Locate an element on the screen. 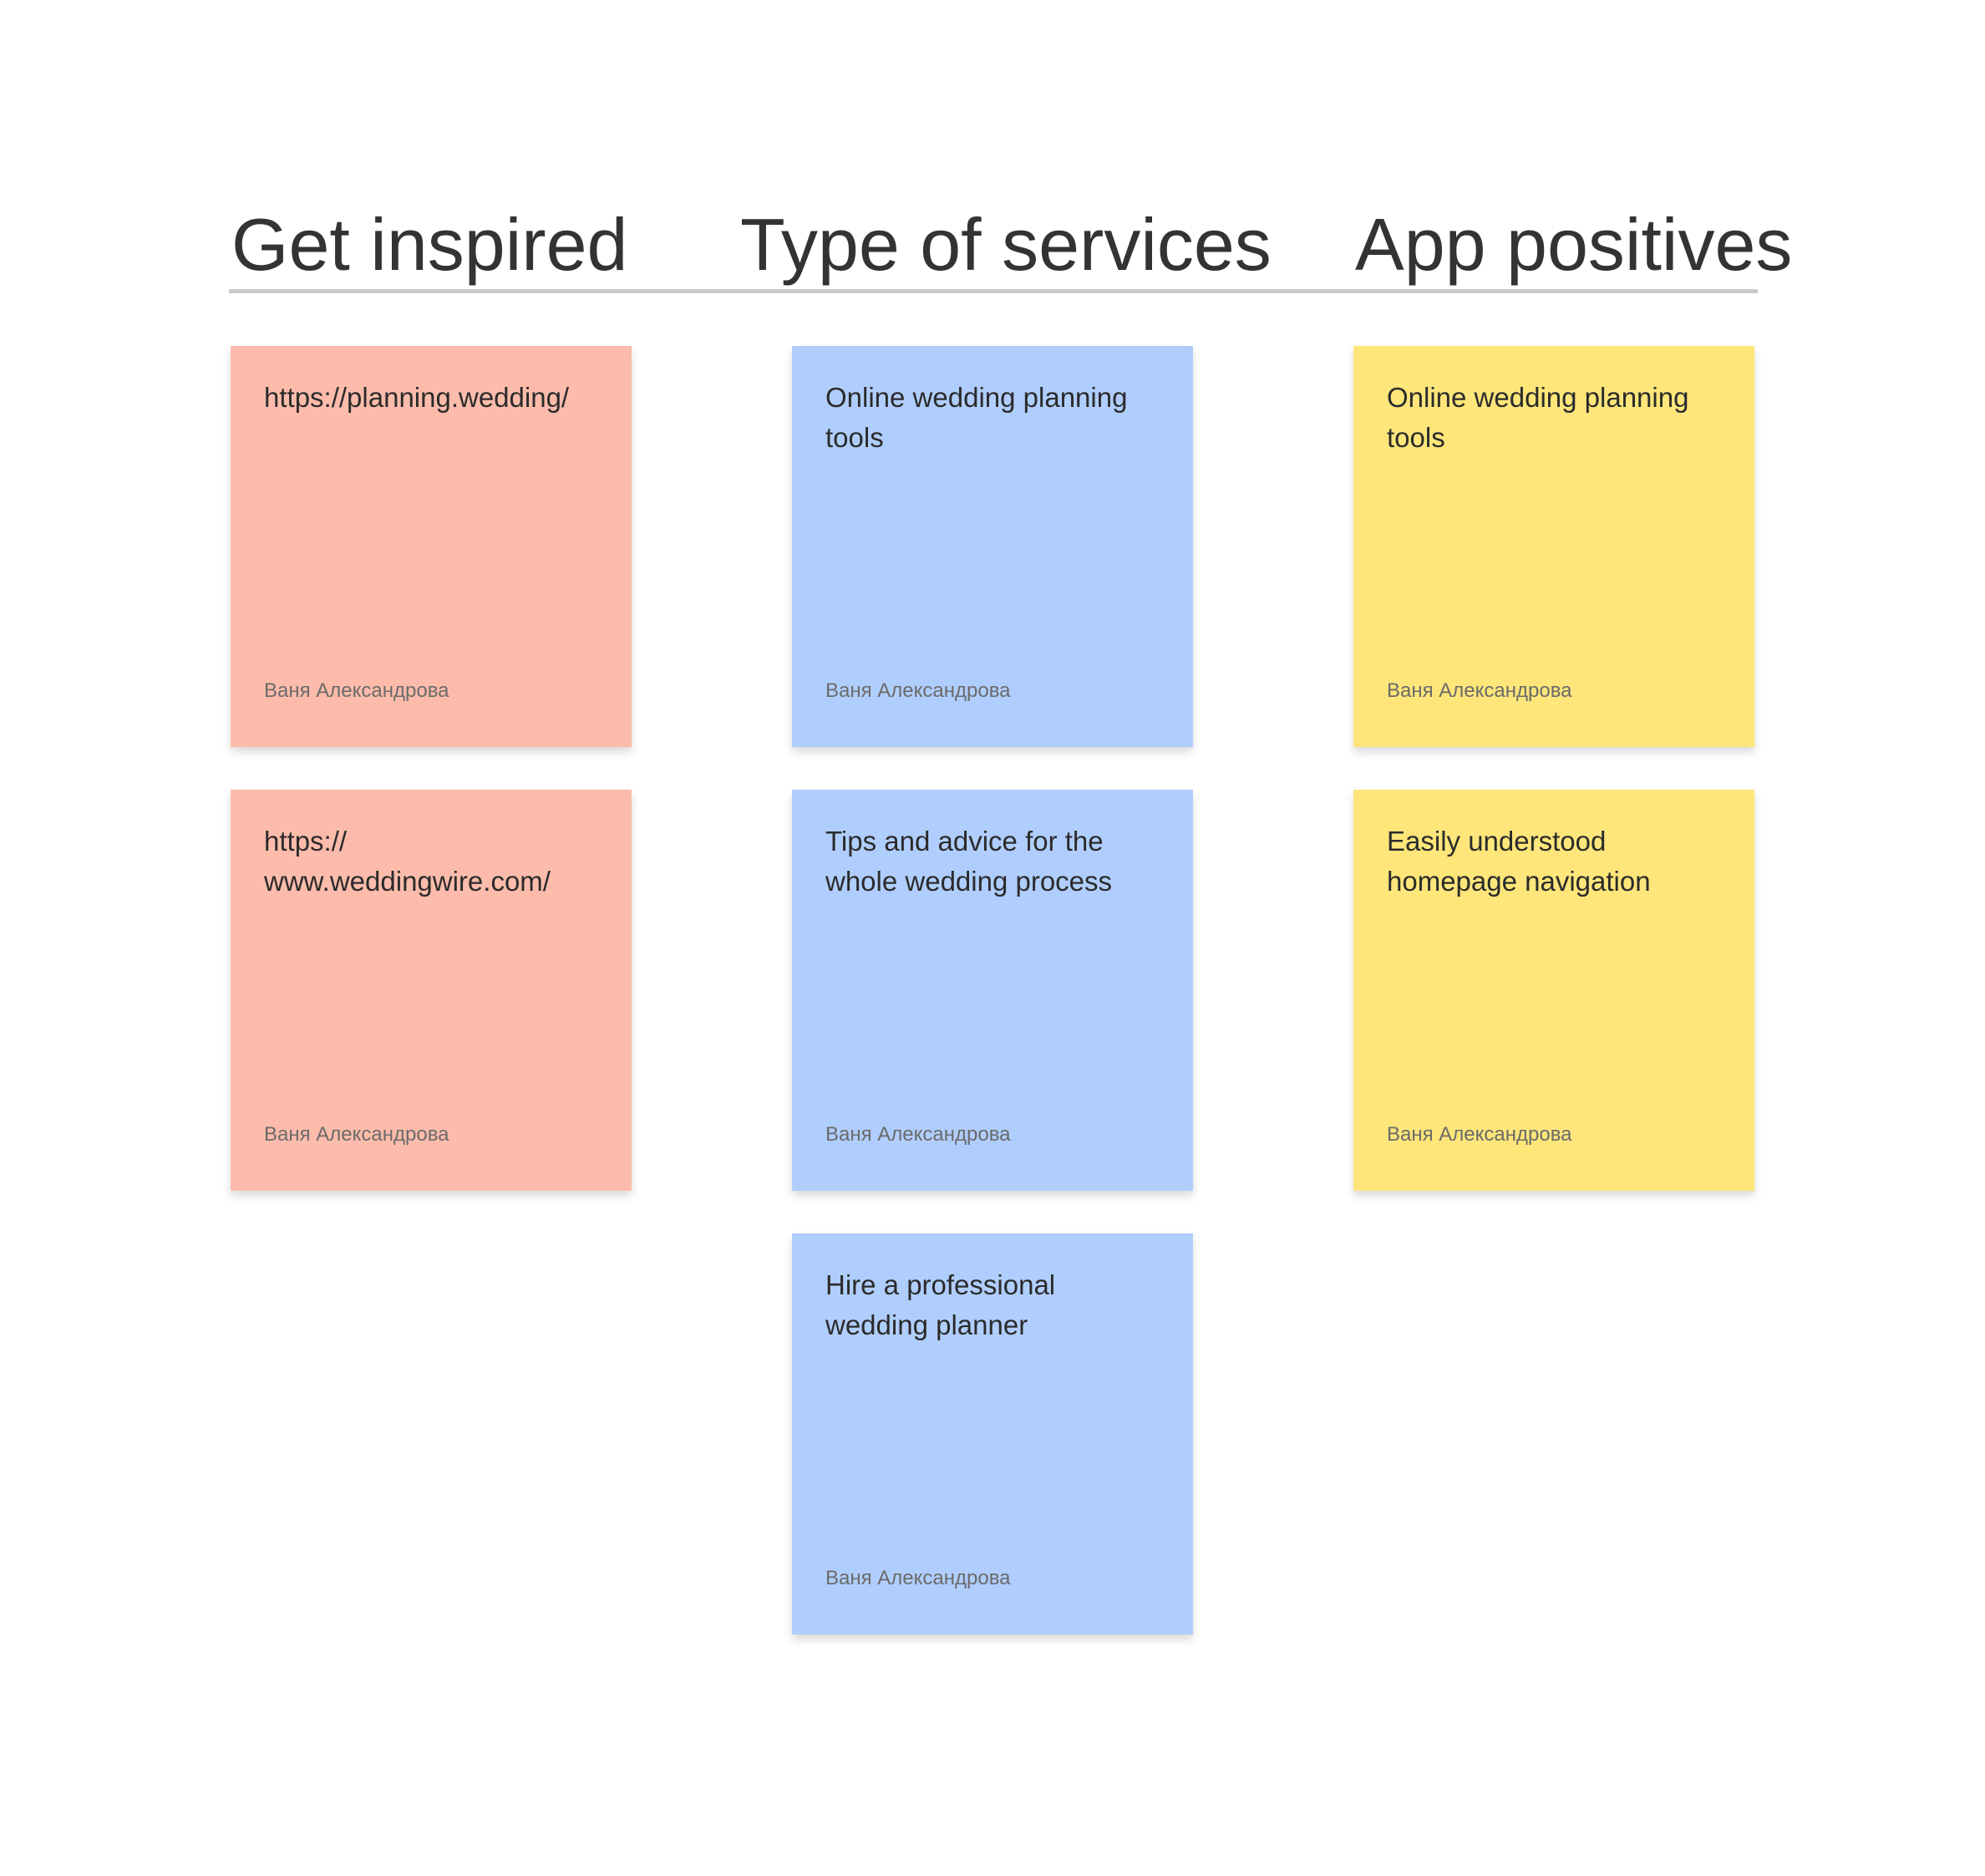  header-divider is located at coordinates (993, 291).